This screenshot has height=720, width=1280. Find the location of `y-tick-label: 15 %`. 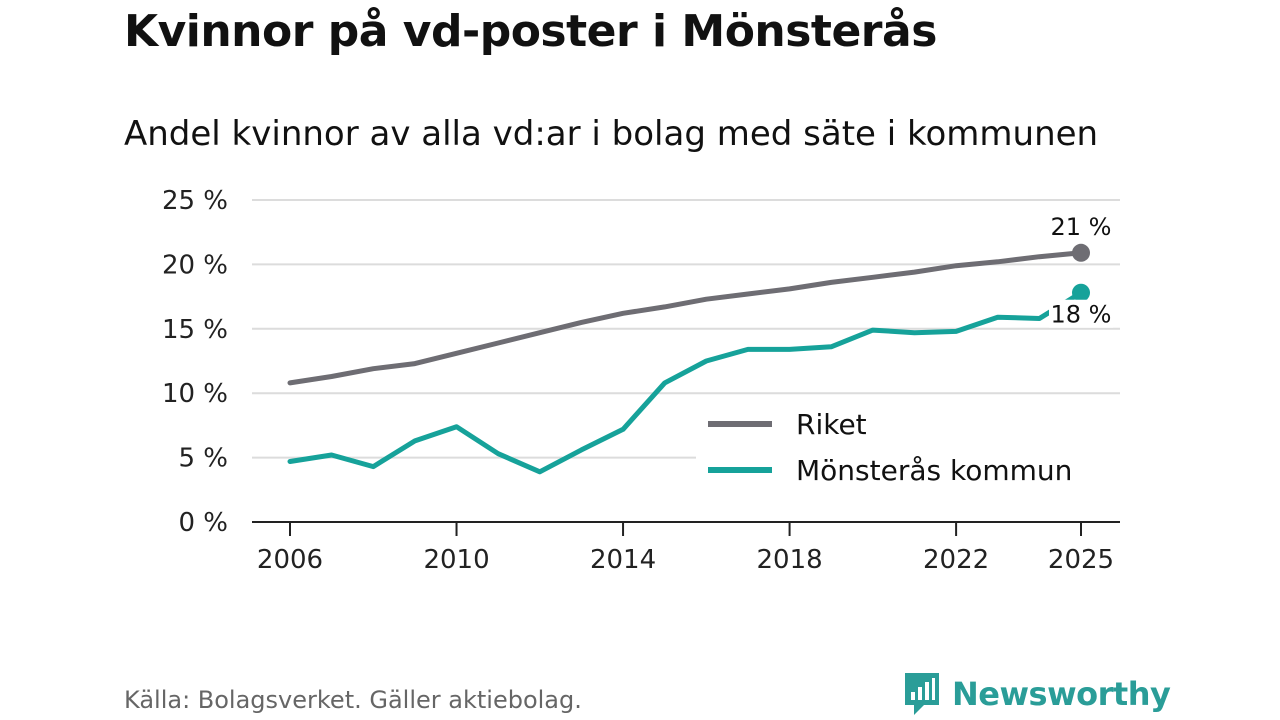

y-tick-label: 15 % is located at coordinates (195, 330).